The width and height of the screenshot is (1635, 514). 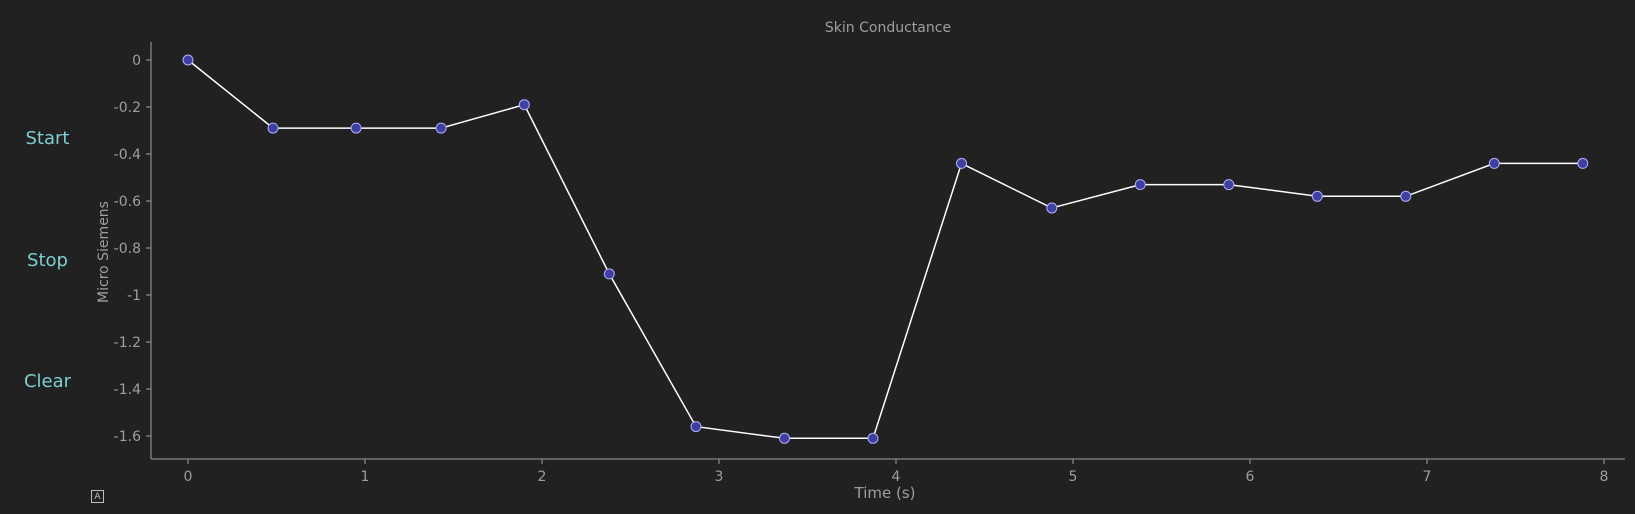 I want to click on x-tick-label: 5, so click(x=1073, y=477).